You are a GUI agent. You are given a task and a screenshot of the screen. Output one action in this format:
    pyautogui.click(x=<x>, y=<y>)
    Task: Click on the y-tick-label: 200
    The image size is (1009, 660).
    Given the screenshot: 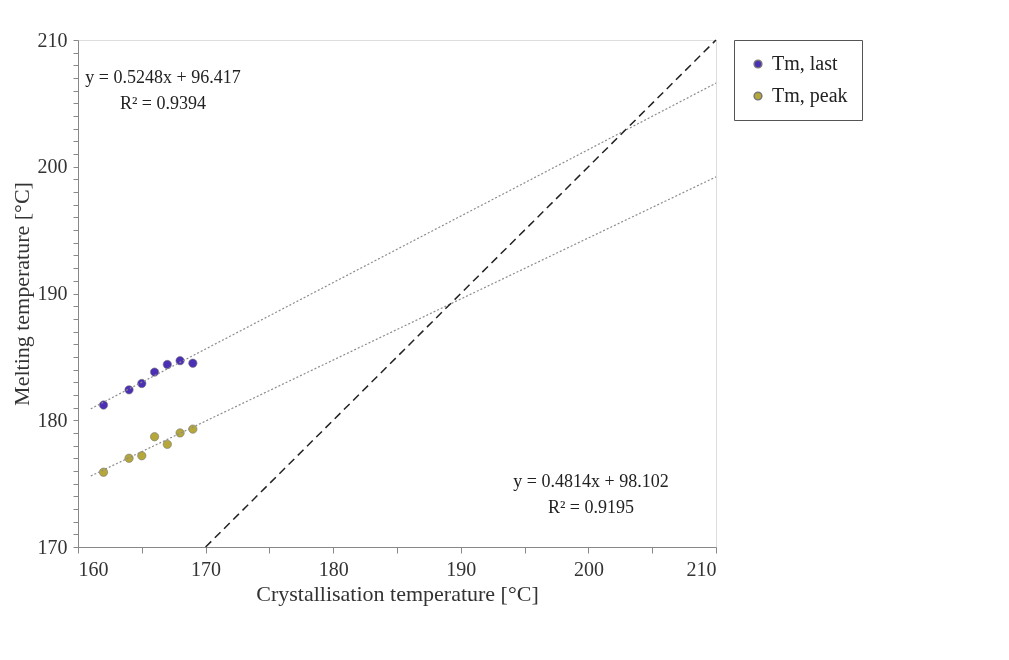 What is the action you would take?
    pyautogui.click(x=52, y=166)
    